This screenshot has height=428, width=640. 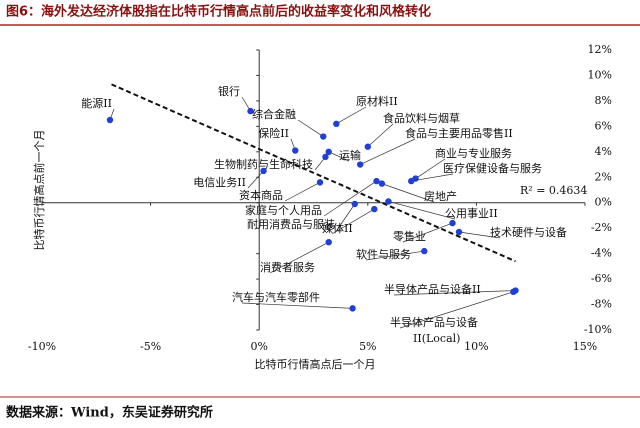 What do you see at coordinates (600, 49) in the screenshot?
I see `y-tick-label: 12%` at bounding box center [600, 49].